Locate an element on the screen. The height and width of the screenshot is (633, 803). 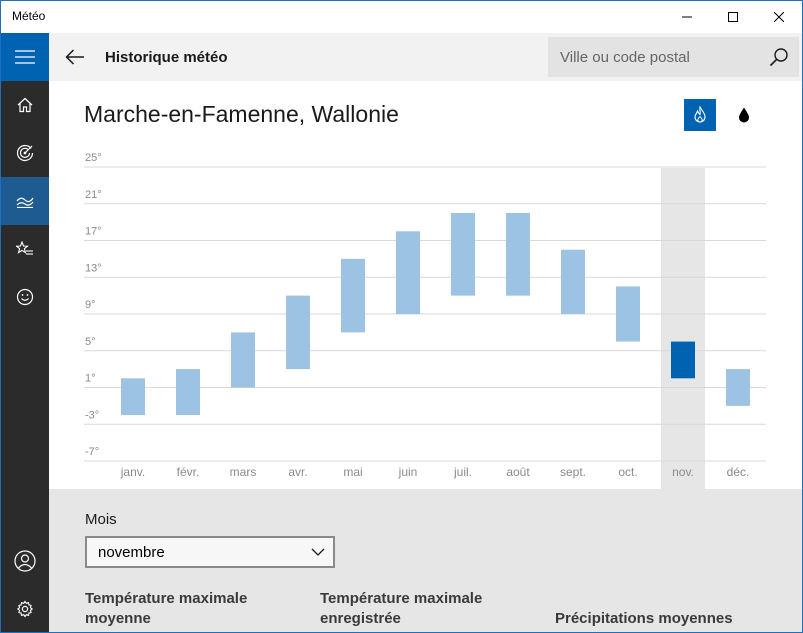
search-box is located at coordinates (673, 57).